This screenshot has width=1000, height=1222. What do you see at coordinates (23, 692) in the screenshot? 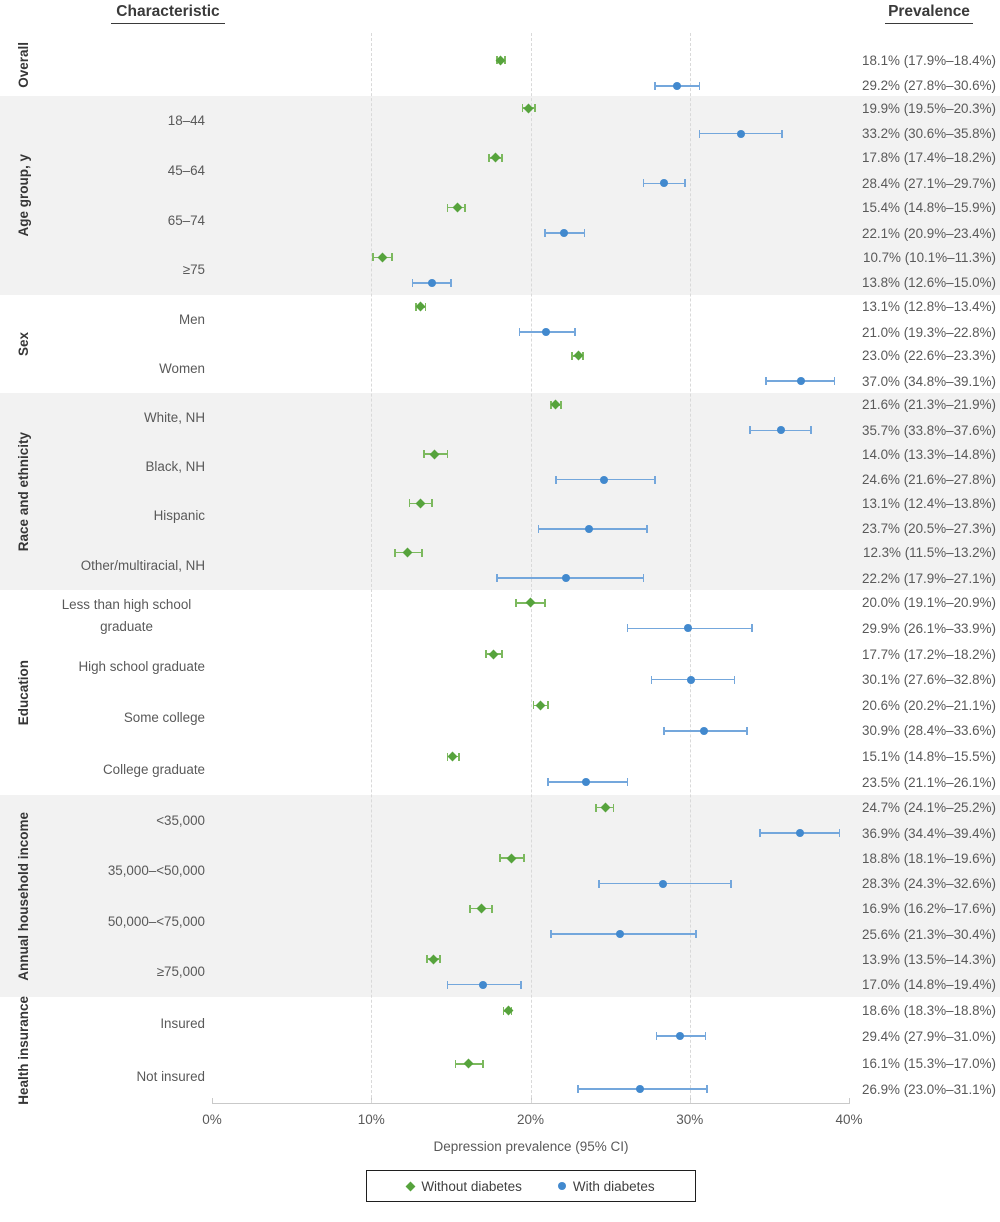
I see `group-label: Education` at bounding box center [23, 692].